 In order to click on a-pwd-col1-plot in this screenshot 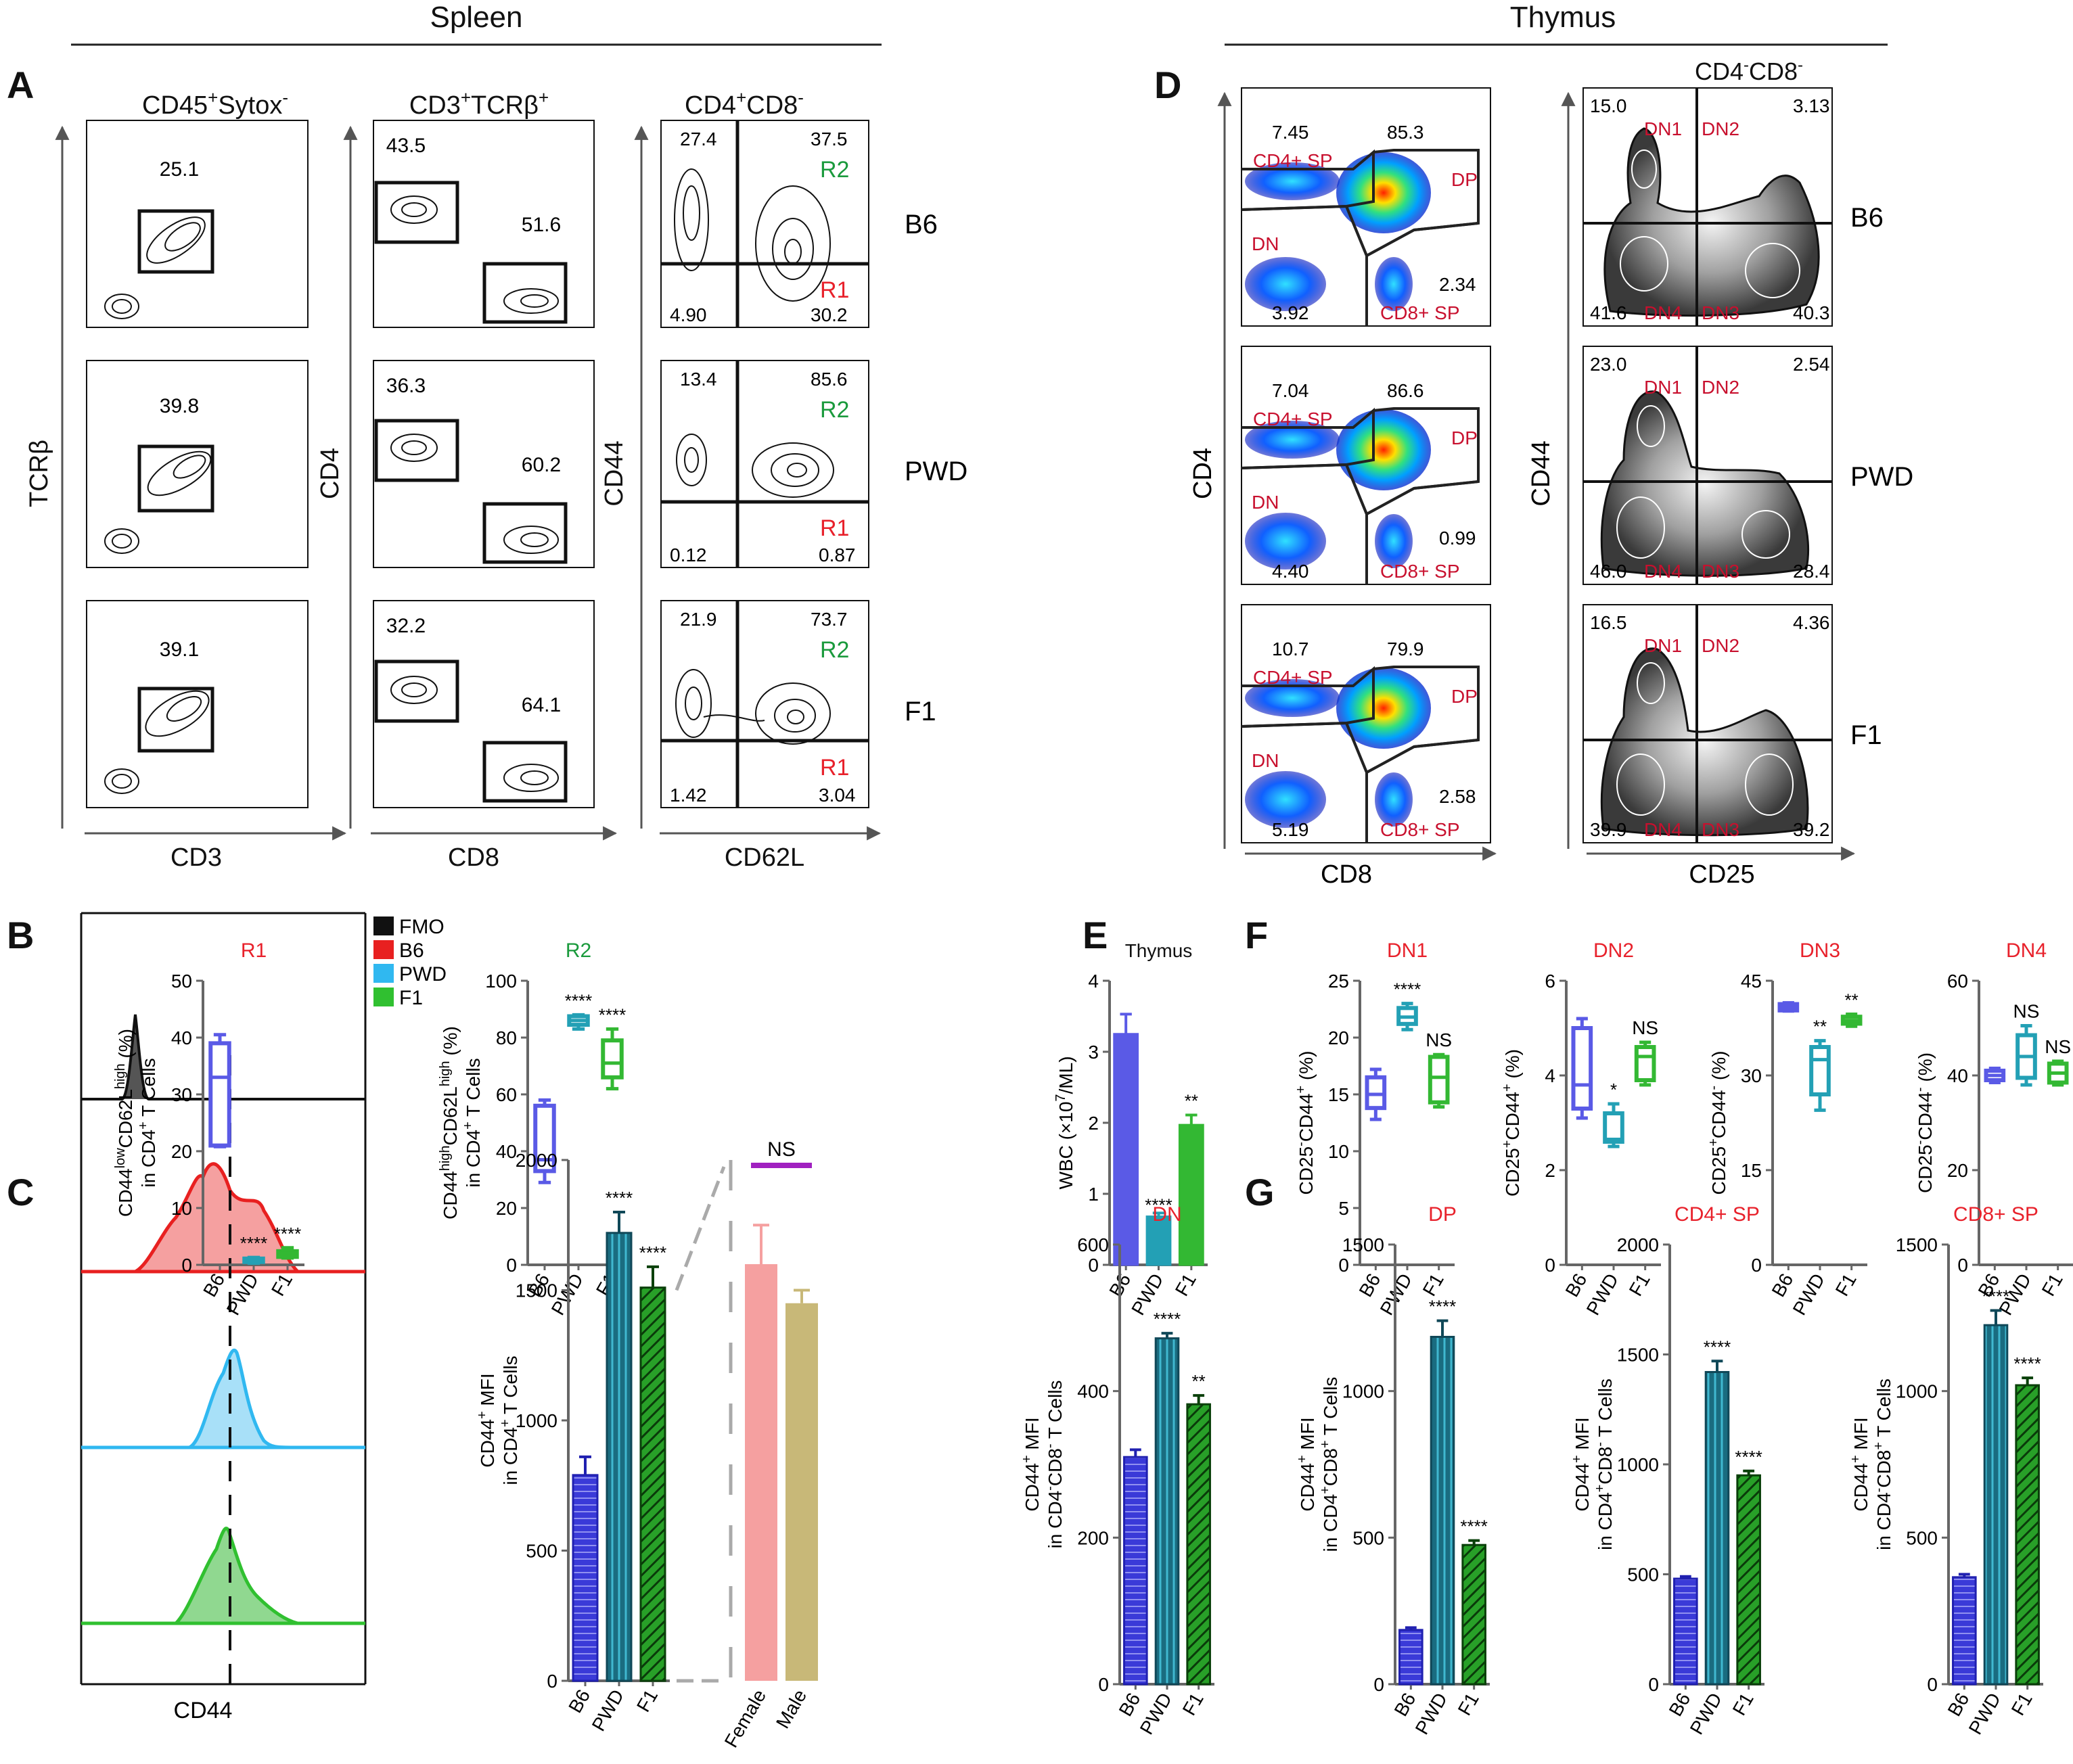, I will do `click(197, 464)`.